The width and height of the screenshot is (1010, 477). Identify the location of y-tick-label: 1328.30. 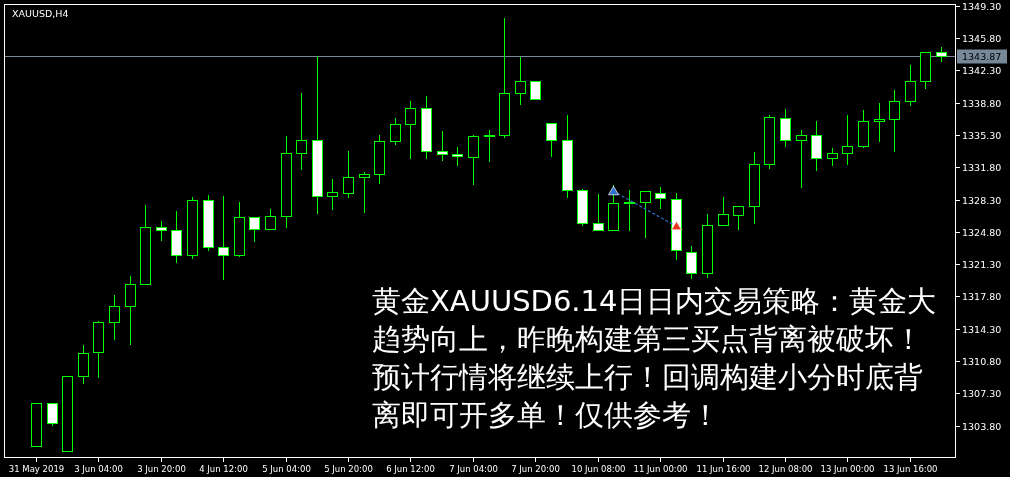
(982, 200).